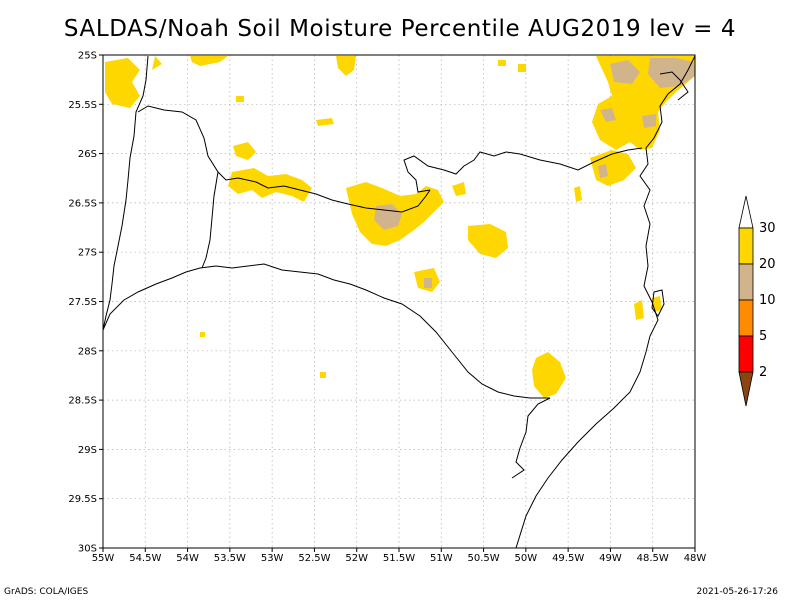  I want to click on footer-credit: GrADS: COLA/IGES, so click(46, 592).